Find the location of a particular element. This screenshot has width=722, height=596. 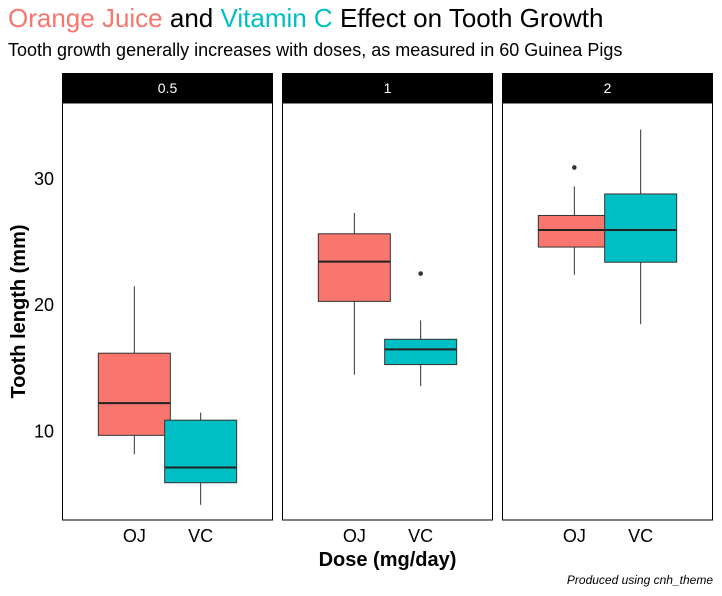

x-axis-title: Dose (mg/day) is located at coordinates (388, 560).